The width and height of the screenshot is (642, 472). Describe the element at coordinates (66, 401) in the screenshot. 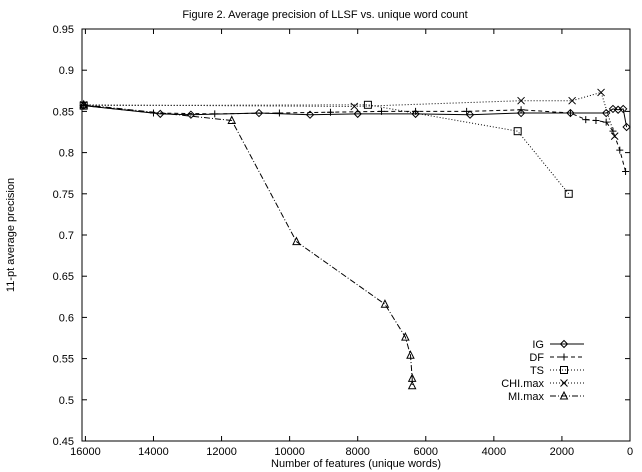

I see `y-tick-label: 0.5` at that location.